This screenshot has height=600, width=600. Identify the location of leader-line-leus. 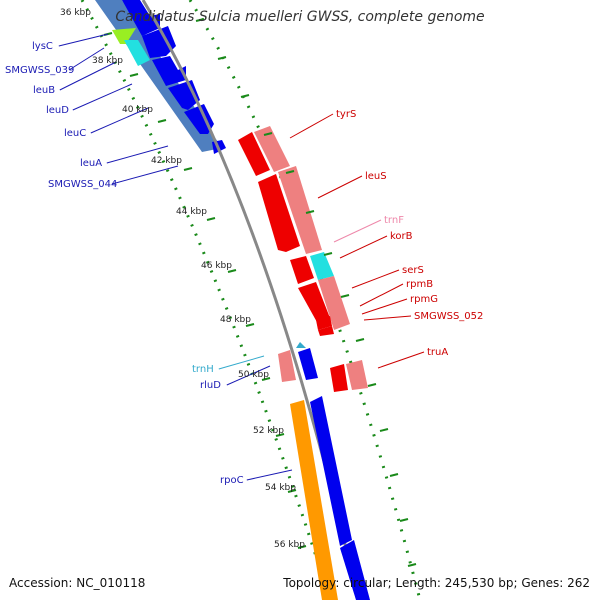
(340, 187).